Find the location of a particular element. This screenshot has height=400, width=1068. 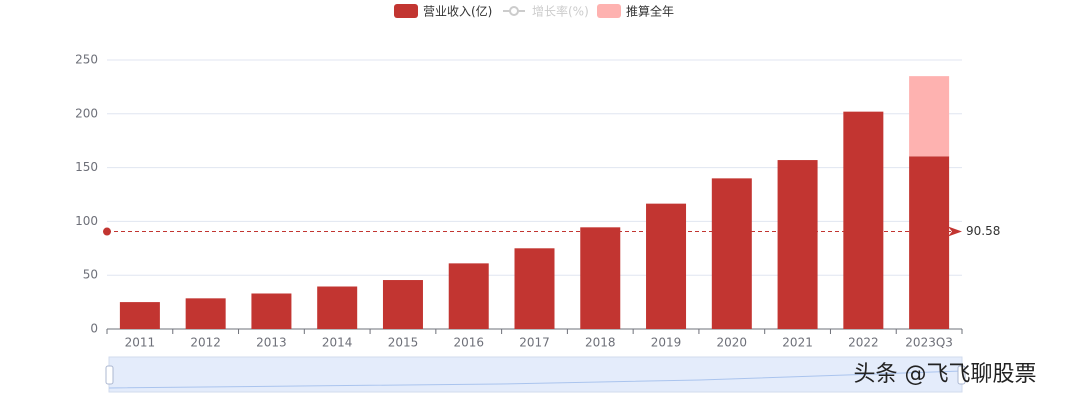

data-zoom is located at coordinates (535, 374).